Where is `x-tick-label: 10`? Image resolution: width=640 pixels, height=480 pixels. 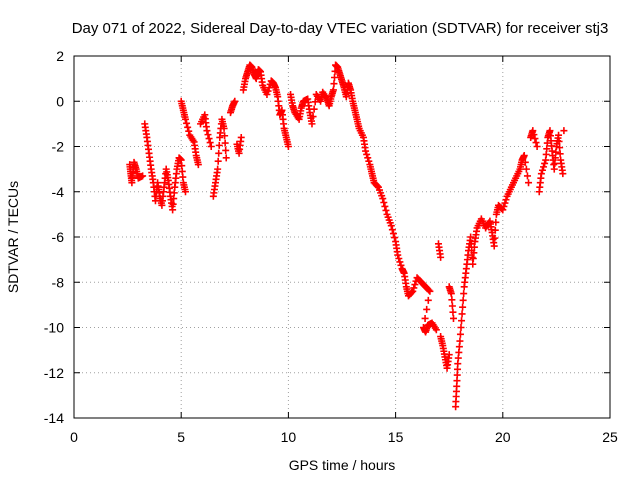
x-tick-label: 10 is located at coordinates (289, 437).